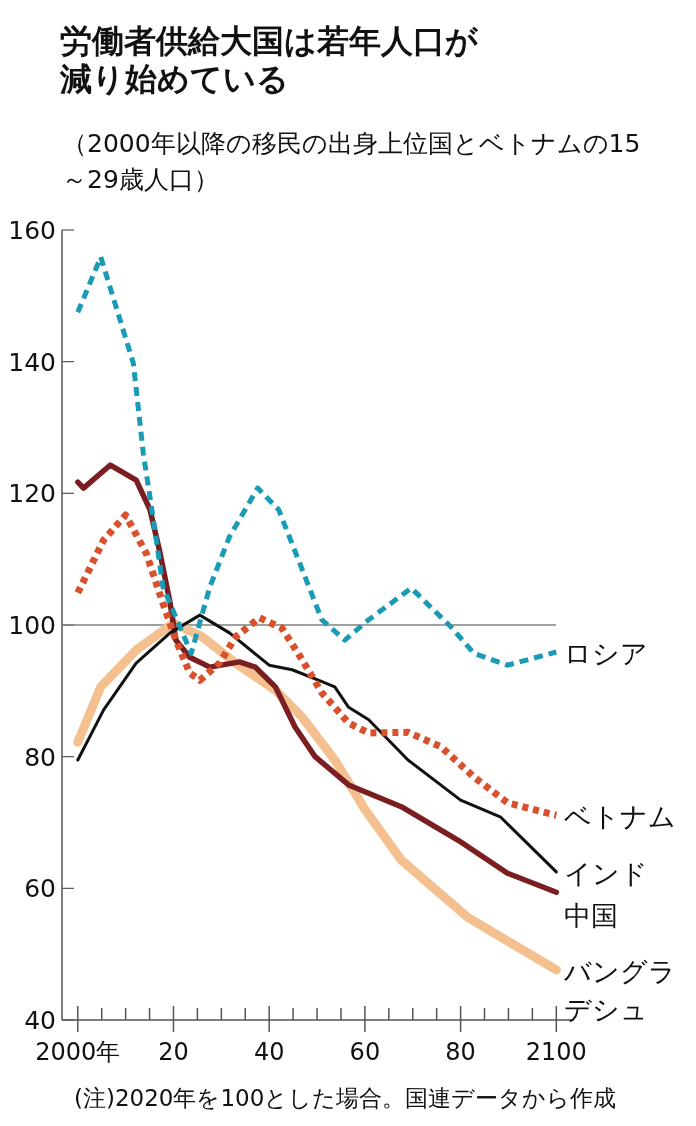 The width and height of the screenshot is (696, 1126). What do you see at coordinates (78, 1052) in the screenshot?
I see `x-tick-label: 2000年` at bounding box center [78, 1052].